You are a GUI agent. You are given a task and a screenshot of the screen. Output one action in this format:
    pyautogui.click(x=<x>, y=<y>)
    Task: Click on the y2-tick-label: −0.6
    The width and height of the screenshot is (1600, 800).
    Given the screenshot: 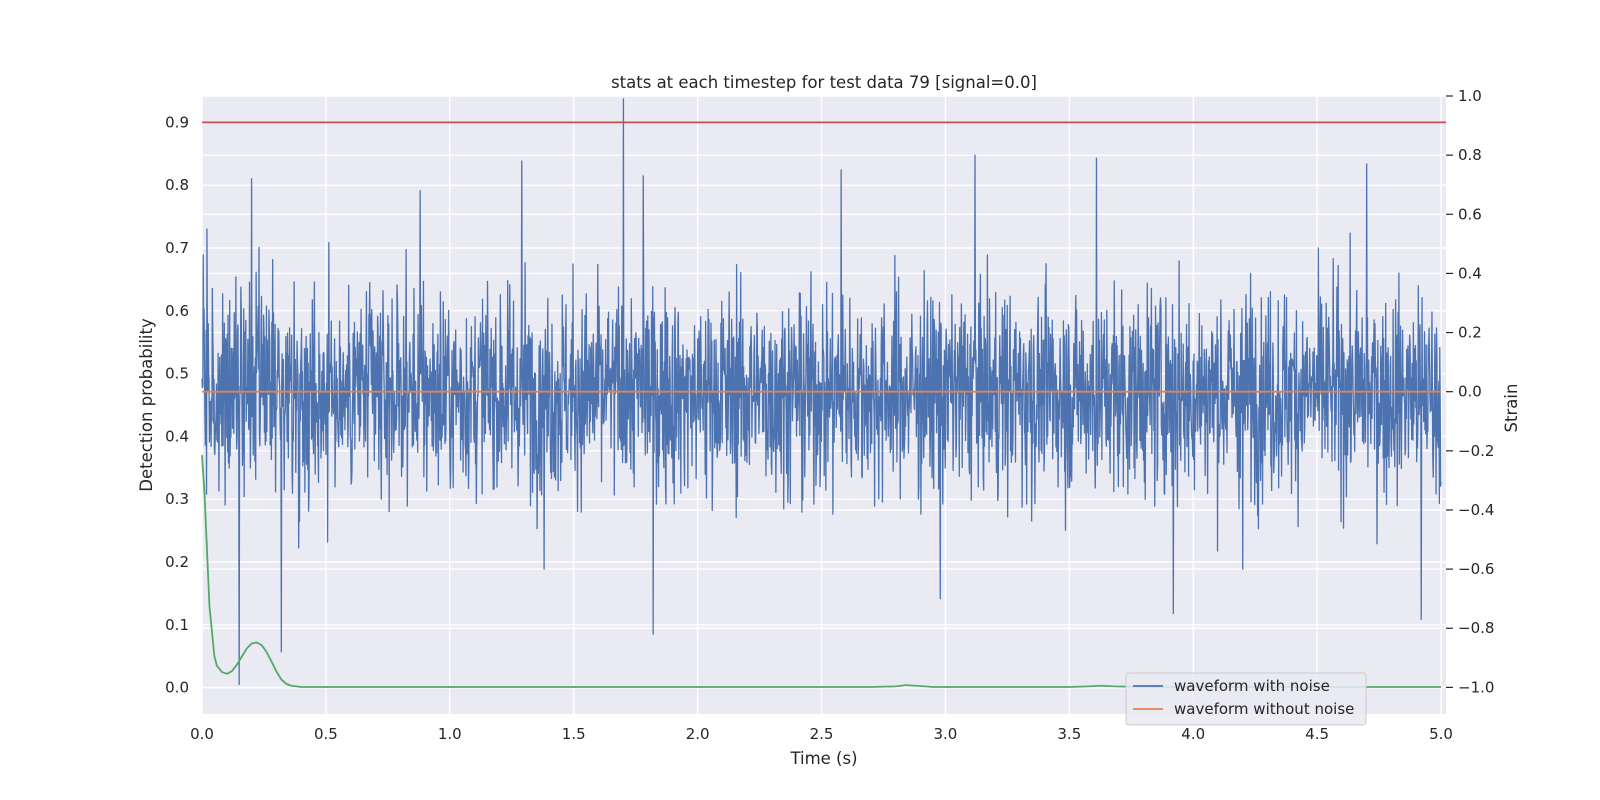 What is the action you would take?
    pyautogui.click(x=1476, y=569)
    